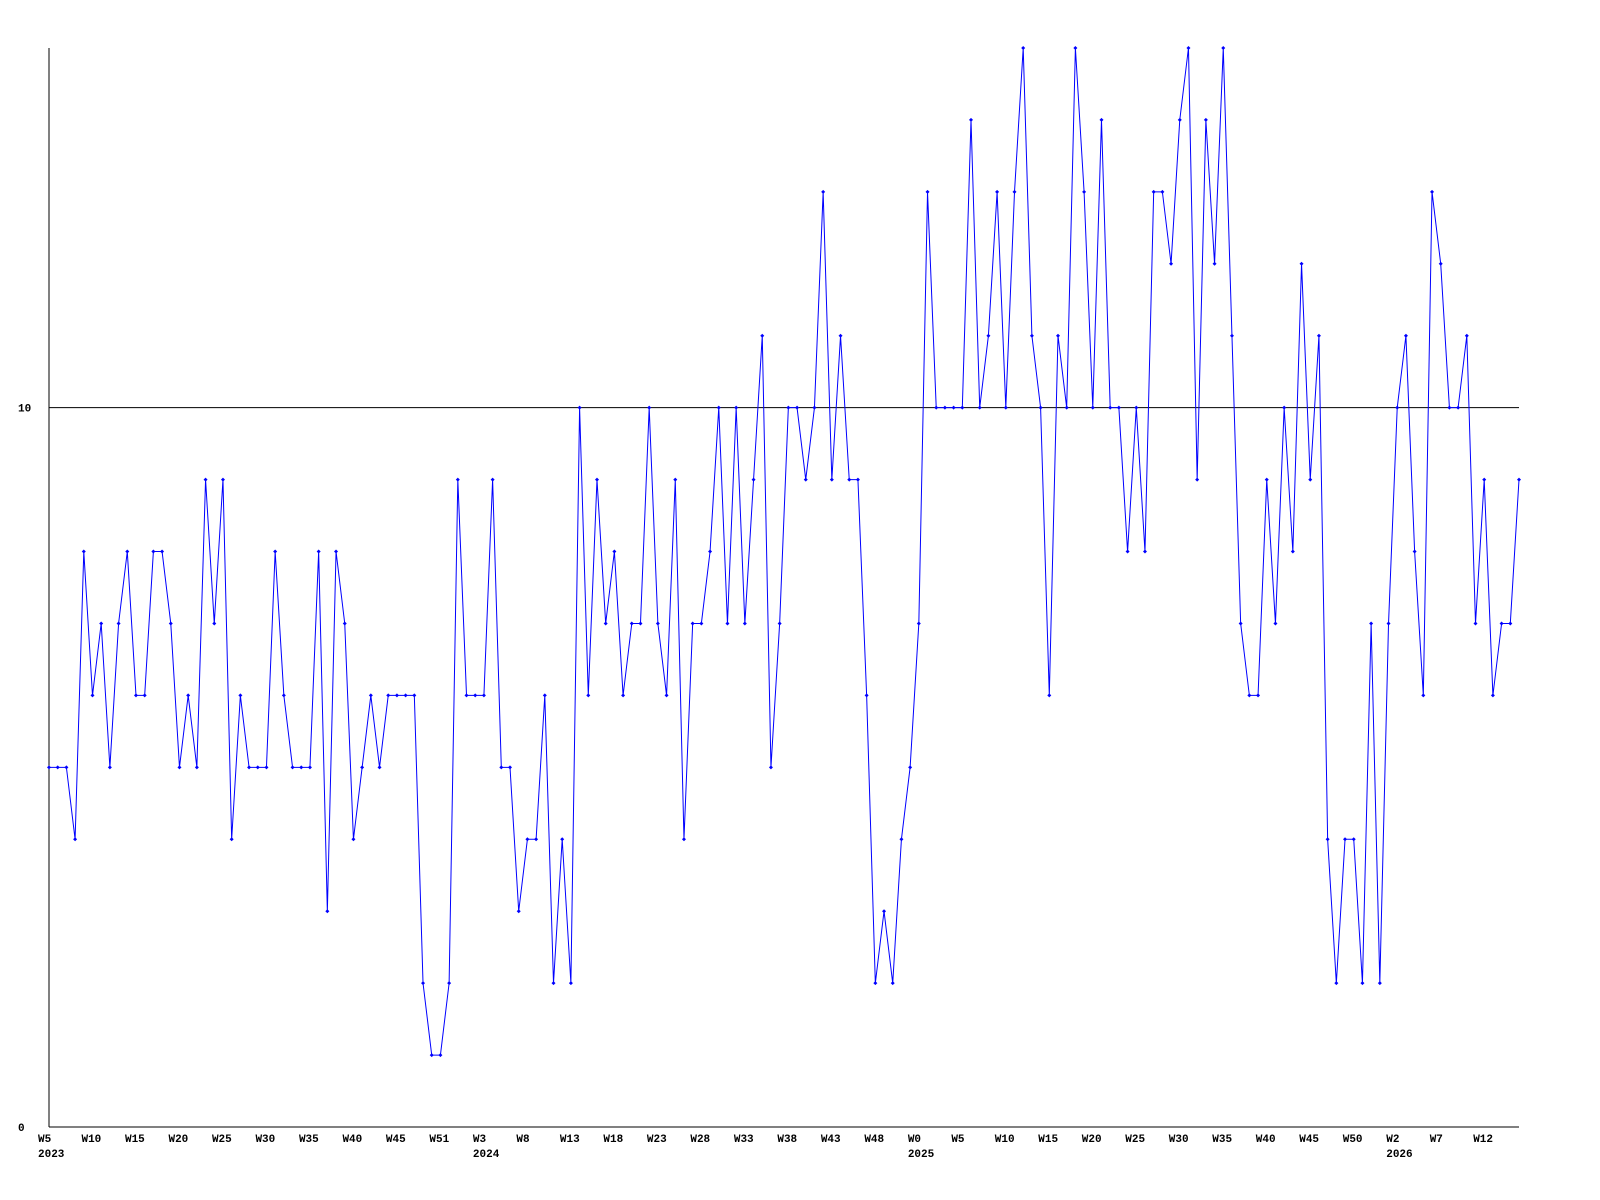 The height and width of the screenshot is (1200, 1600). What do you see at coordinates (1392, 1140) in the screenshot?
I see `x-tick-label: W2` at bounding box center [1392, 1140].